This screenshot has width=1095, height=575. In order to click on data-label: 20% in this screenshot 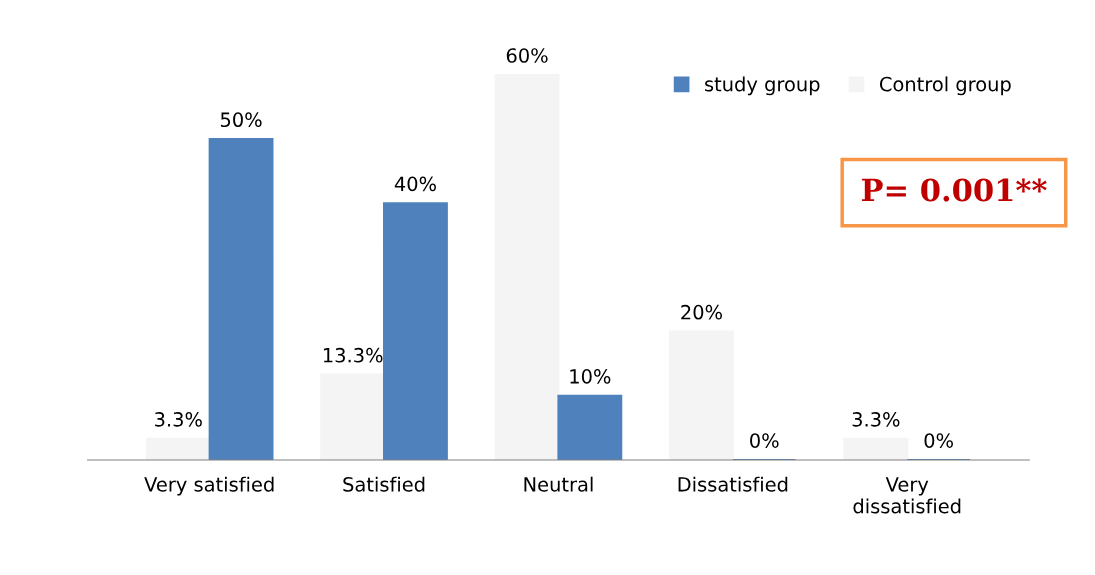, I will do `click(701, 312)`.